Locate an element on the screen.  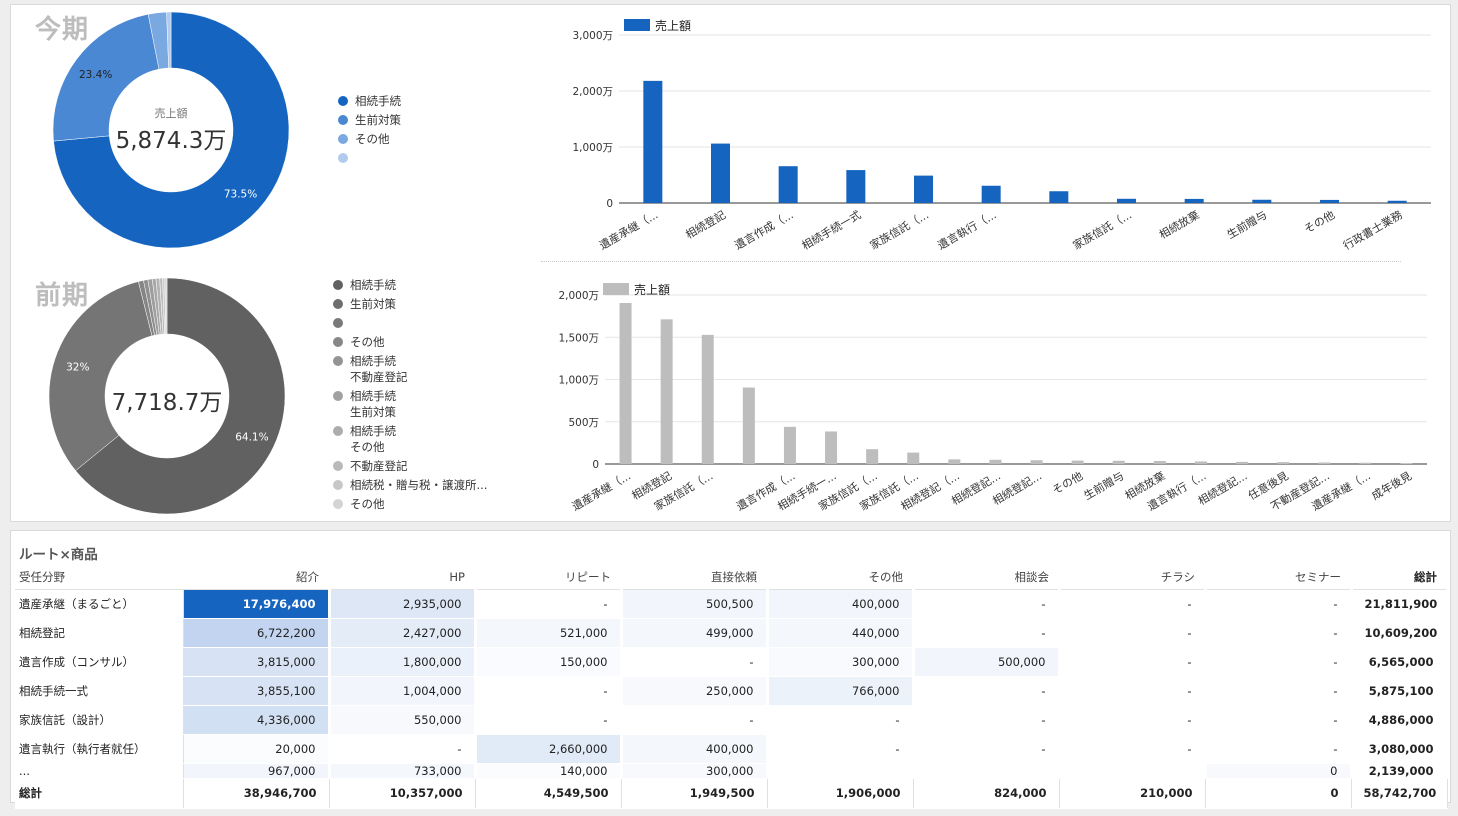
table-cell: 440,000 is located at coordinates (841, 633).